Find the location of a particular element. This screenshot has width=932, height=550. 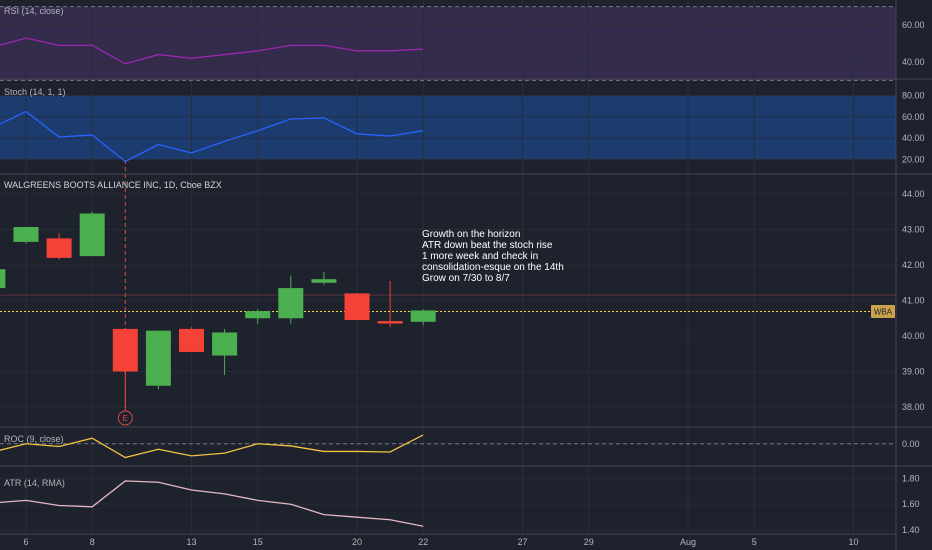

time-tick-label: 29 is located at coordinates (589, 542).